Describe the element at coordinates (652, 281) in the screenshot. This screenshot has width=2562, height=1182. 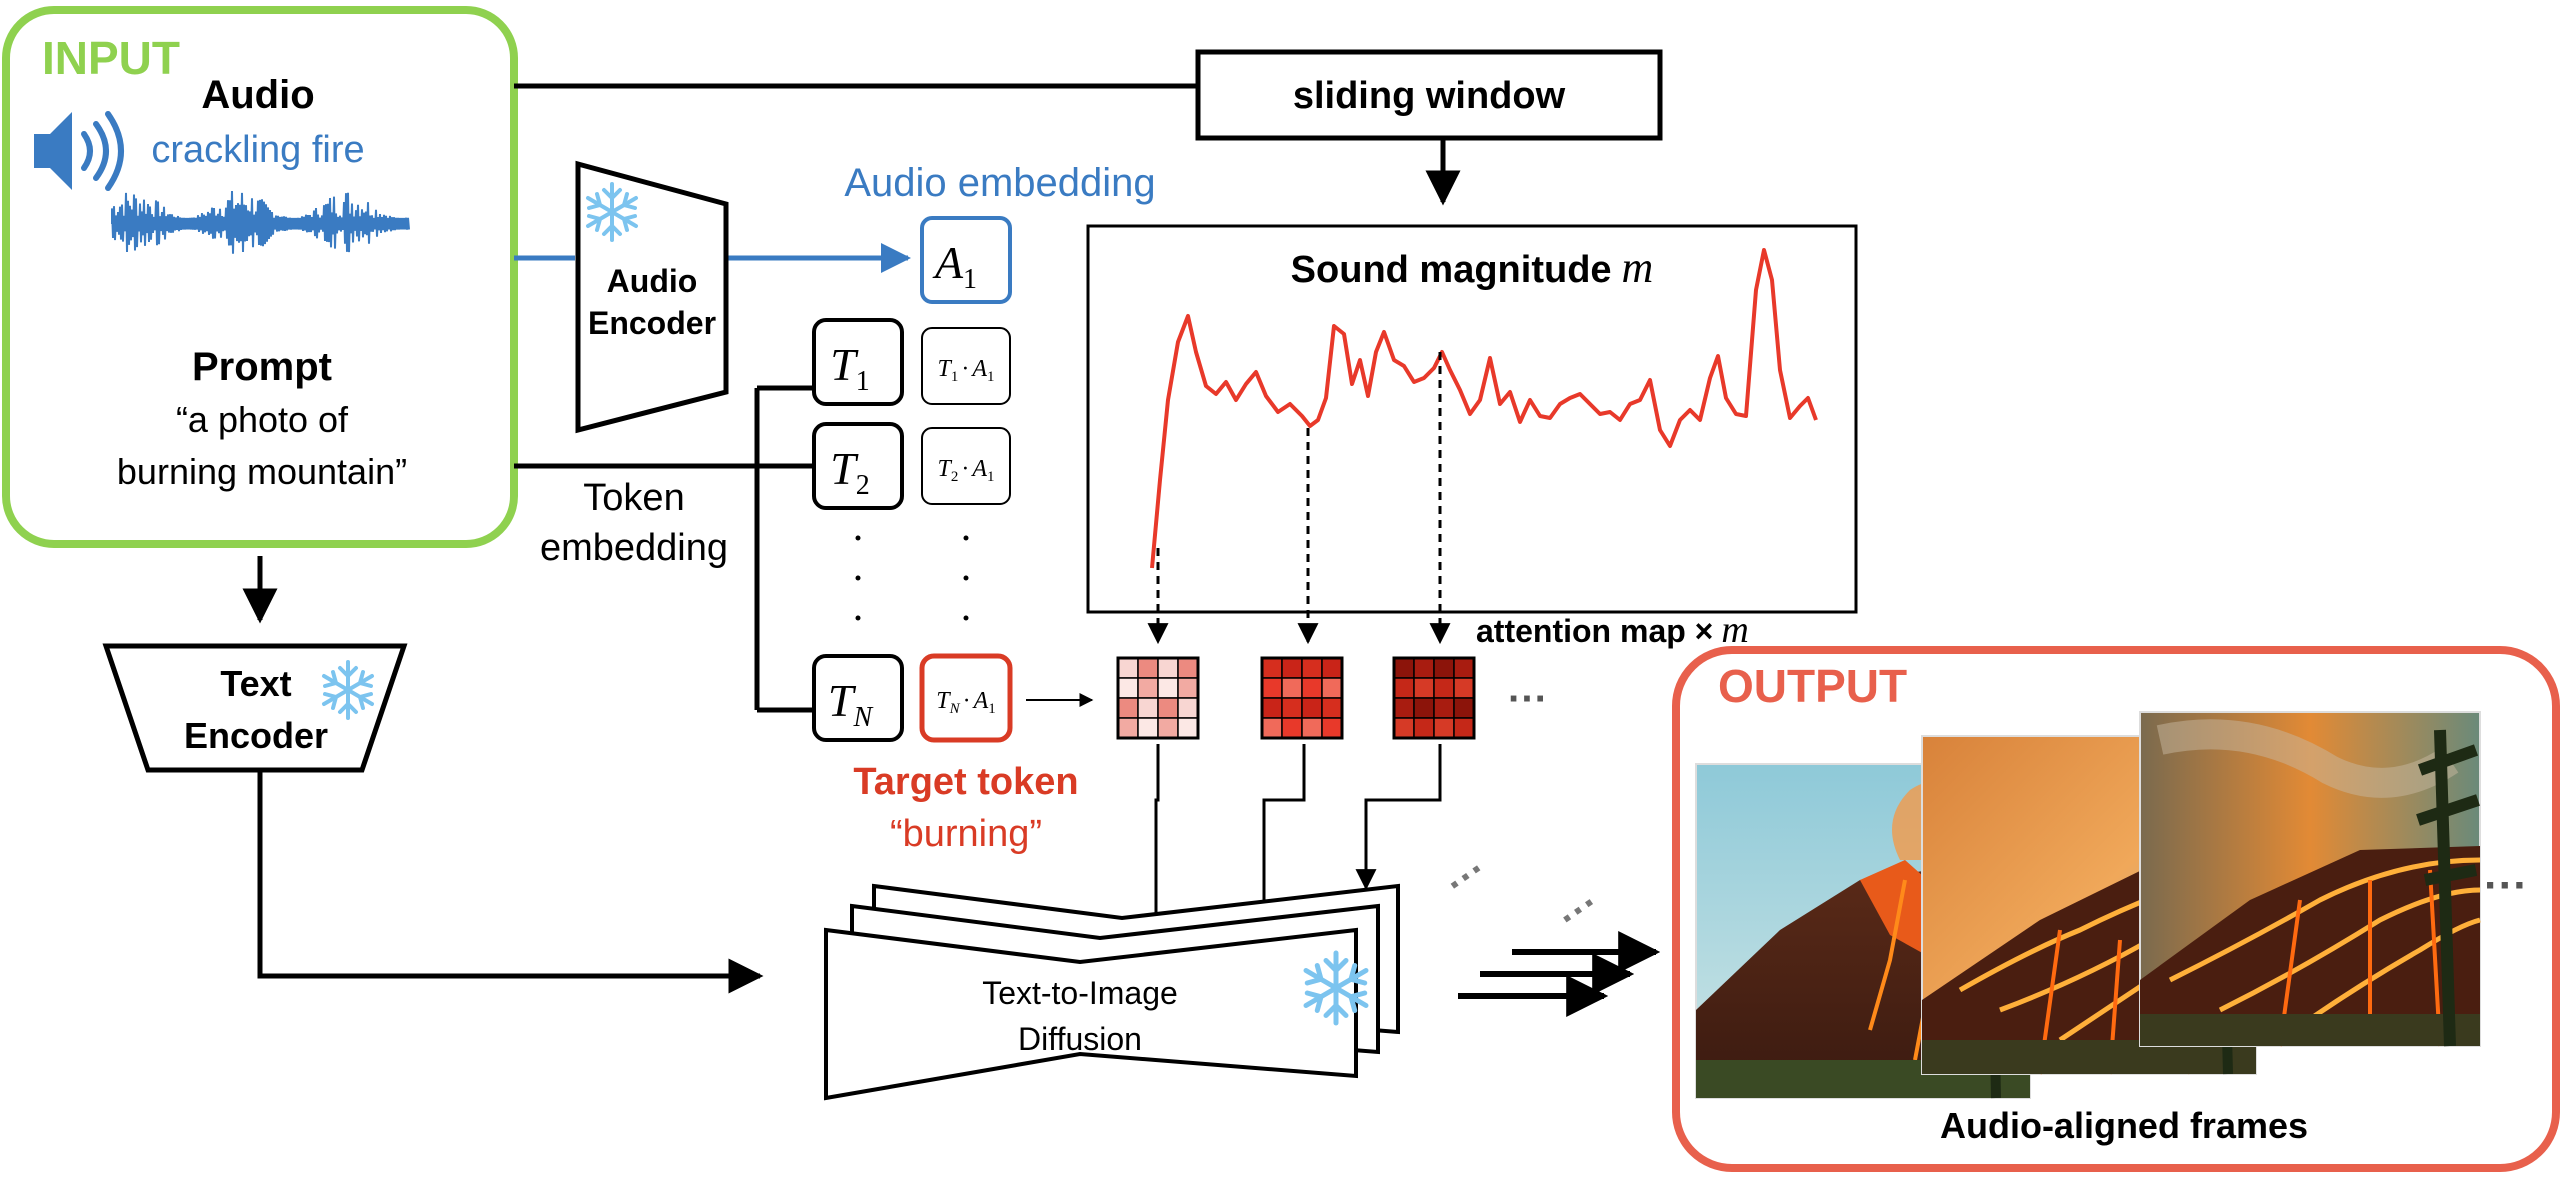
I see `audio-encoder-line1: Audio` at that location.